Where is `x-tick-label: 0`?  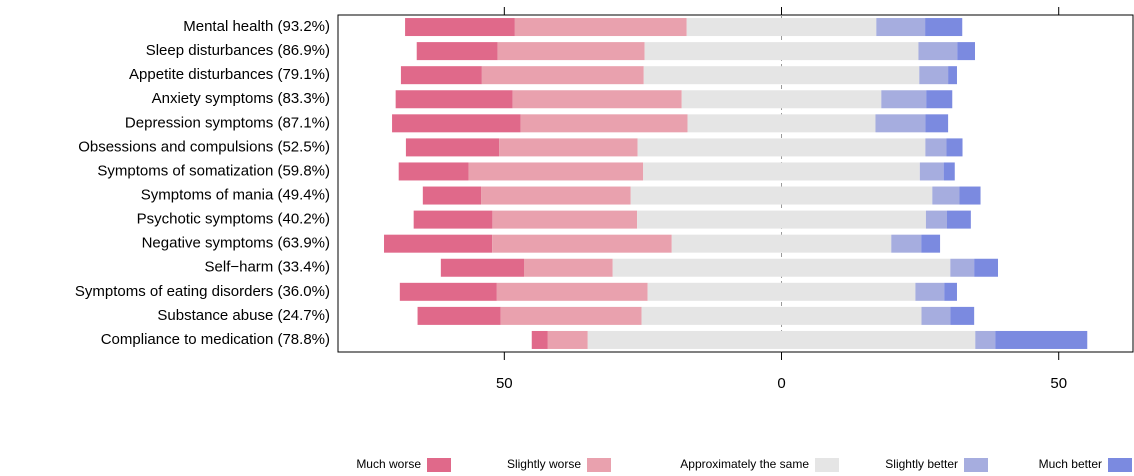
x-tick-label: 0 is located at coordinates (781, 383).